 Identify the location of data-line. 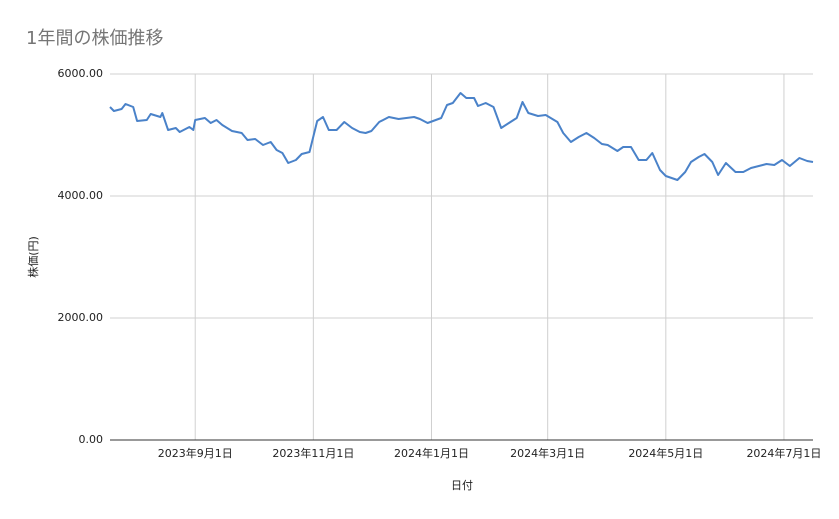
(461, 136).